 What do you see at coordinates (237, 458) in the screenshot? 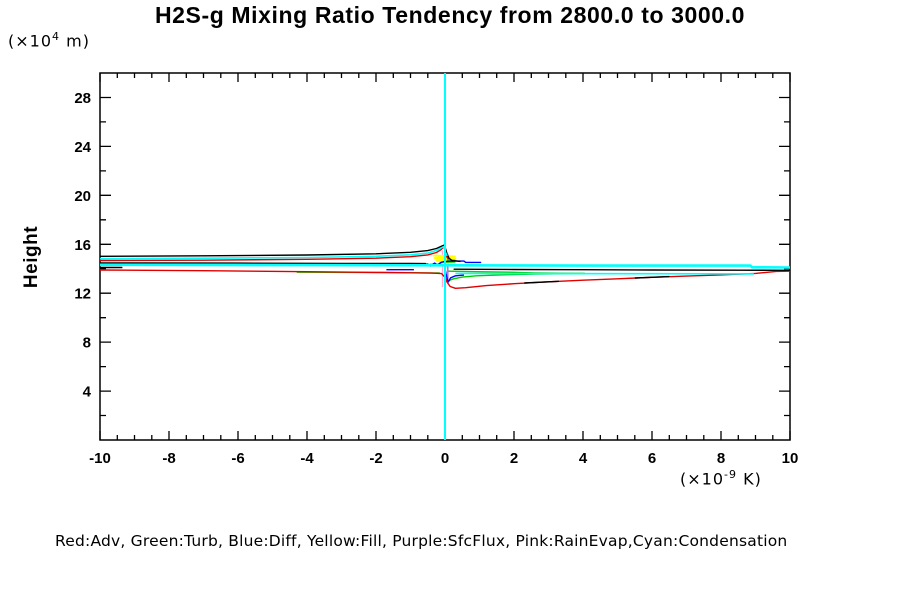
I see `x-tick-label: -6` at bounding box center [237, 458].